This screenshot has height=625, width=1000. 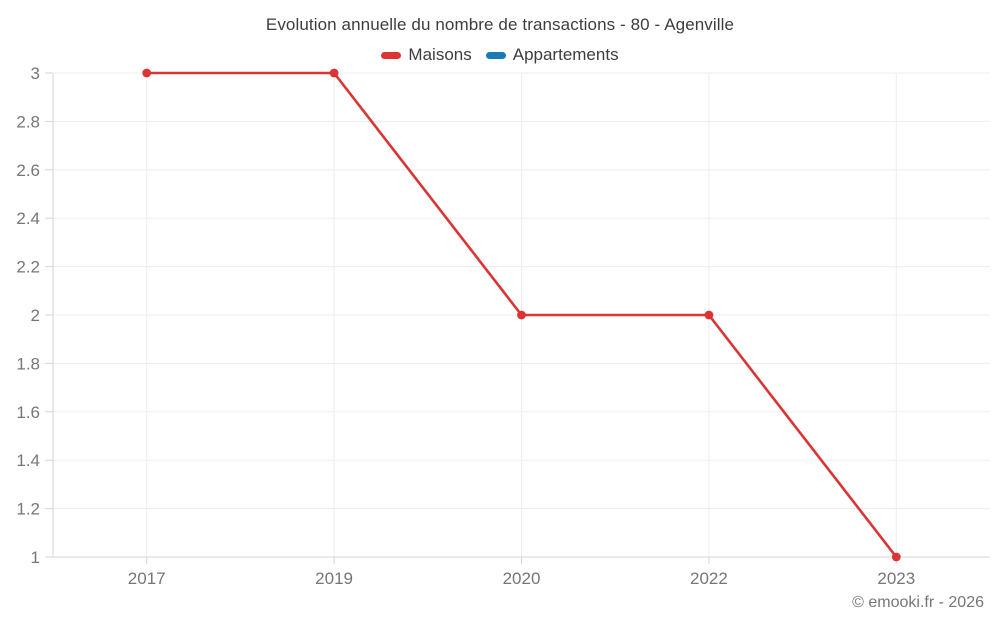 I want to click on y-axis-tick-label: 1.6, so click(x=28, y=412).